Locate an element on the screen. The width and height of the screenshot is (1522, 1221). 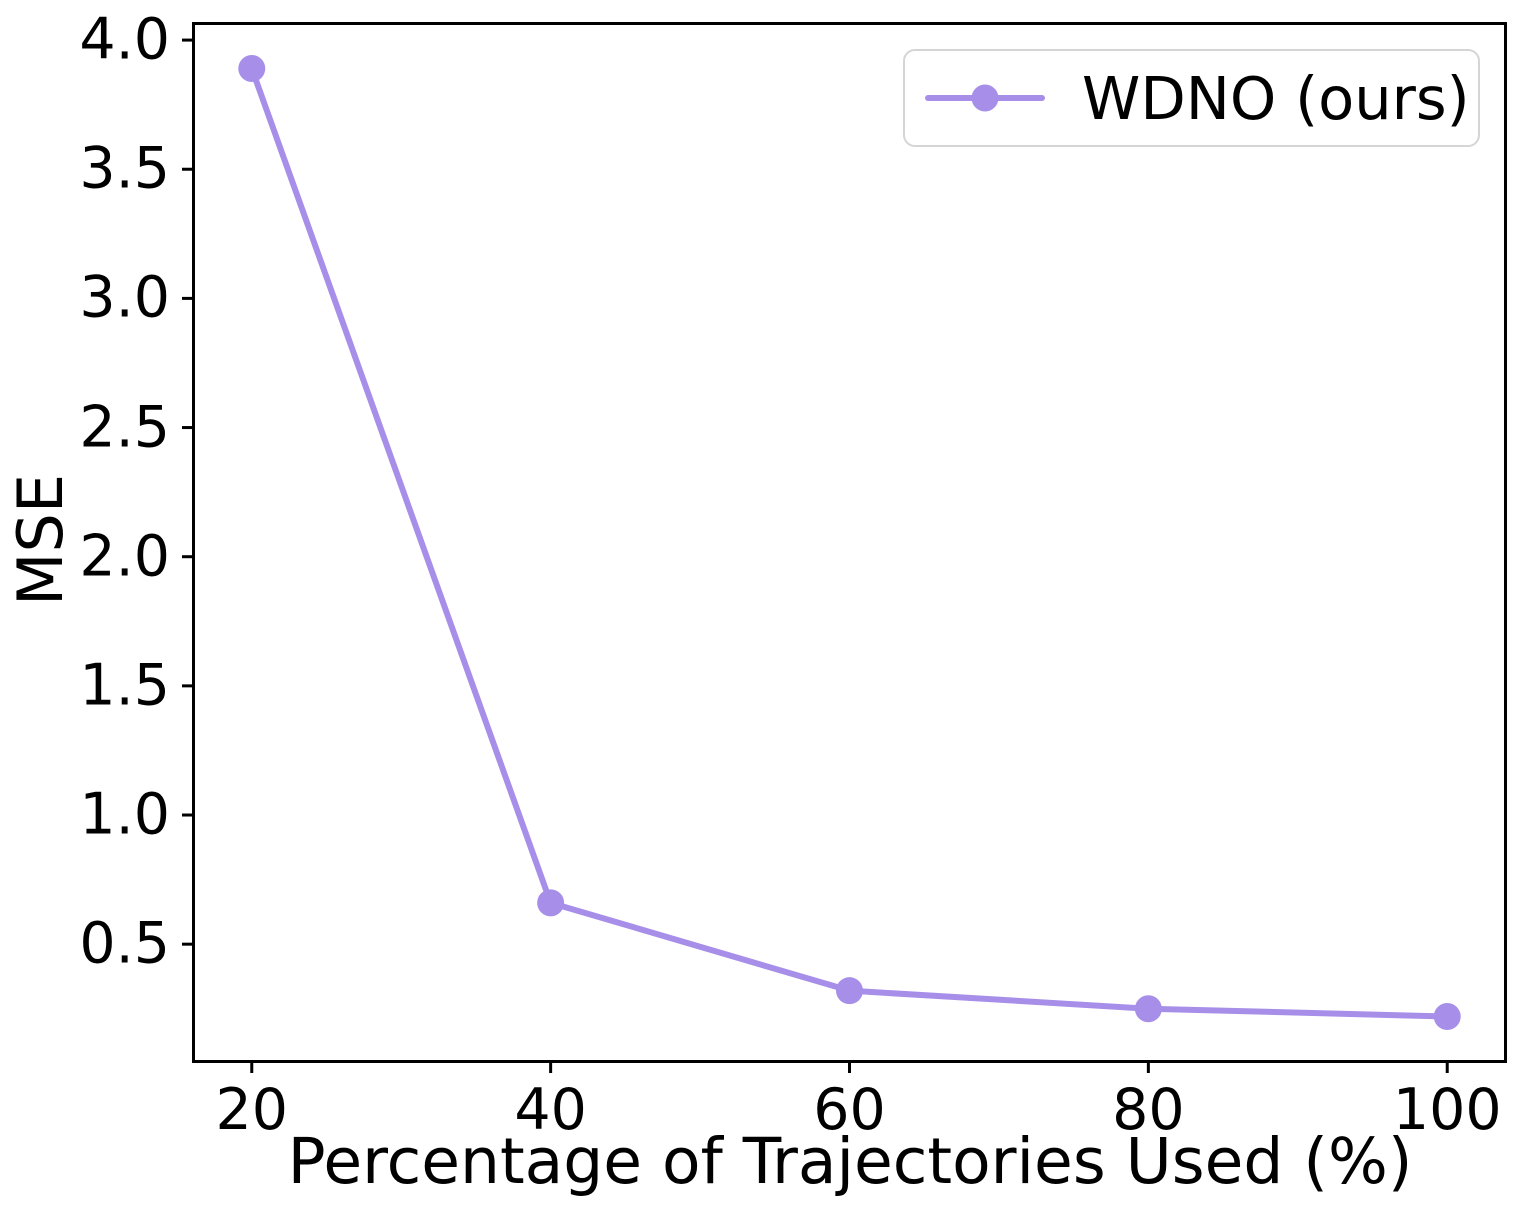
legend: WDNO (ours) is located at coordinates (1191, 98).